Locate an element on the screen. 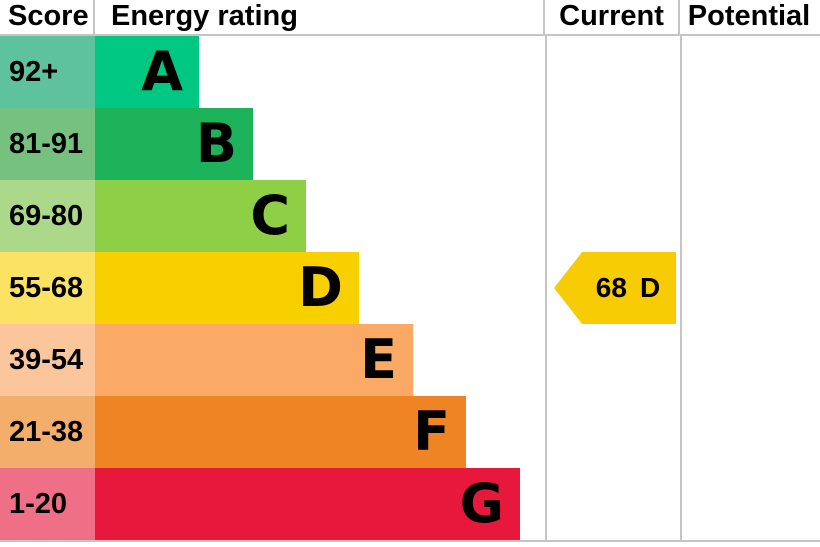  score-range-g: 1-20 is located at coordinates (47, 504).